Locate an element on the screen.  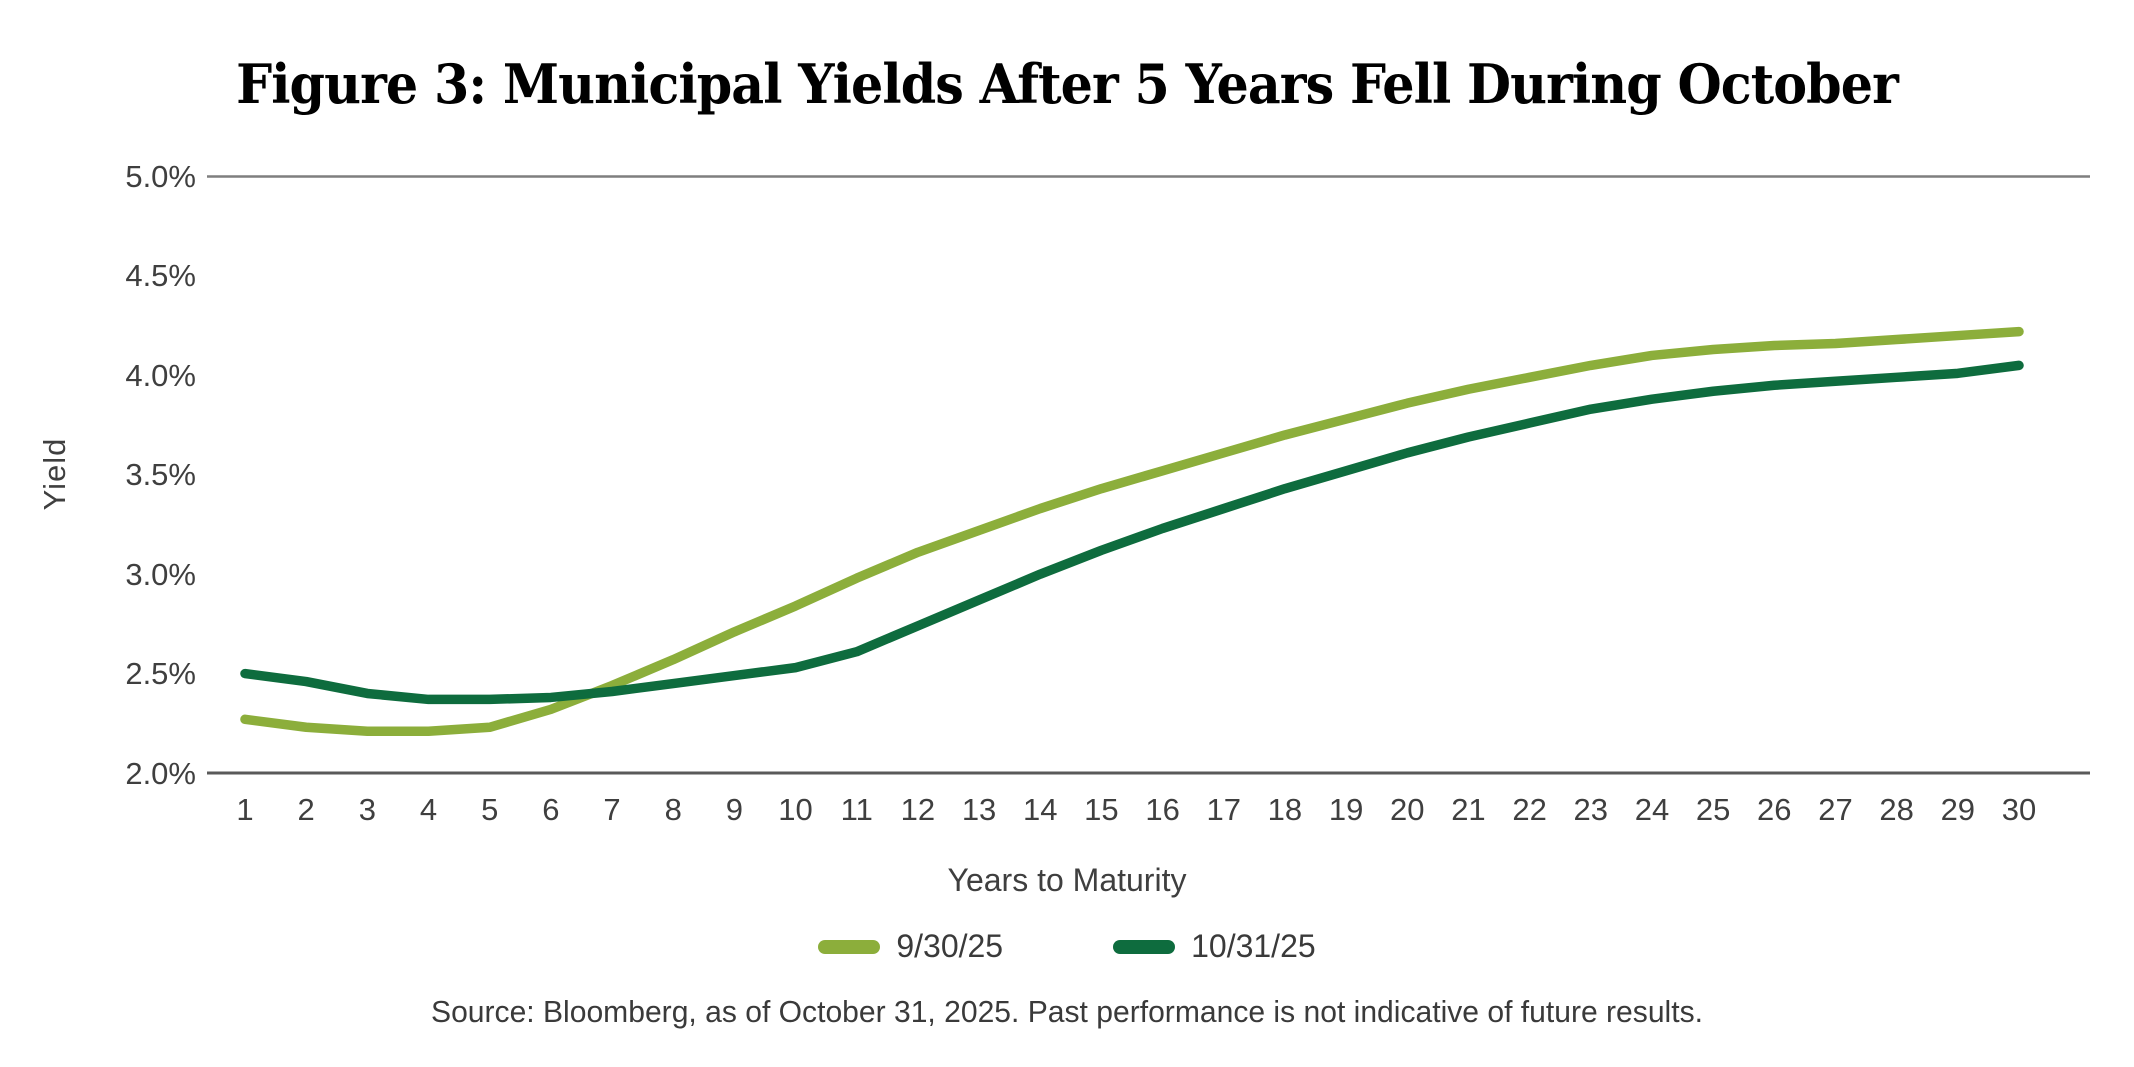
y-tick-label-2.0: 2.0% is located at coordinates (160, 773).